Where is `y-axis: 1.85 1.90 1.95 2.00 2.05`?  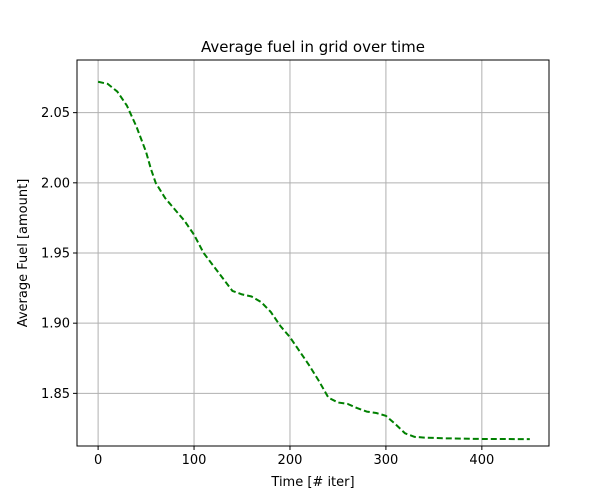
y-axis: 1.85 1.90 1.95 2.00 2.05 is located at coordinates (59, 254).